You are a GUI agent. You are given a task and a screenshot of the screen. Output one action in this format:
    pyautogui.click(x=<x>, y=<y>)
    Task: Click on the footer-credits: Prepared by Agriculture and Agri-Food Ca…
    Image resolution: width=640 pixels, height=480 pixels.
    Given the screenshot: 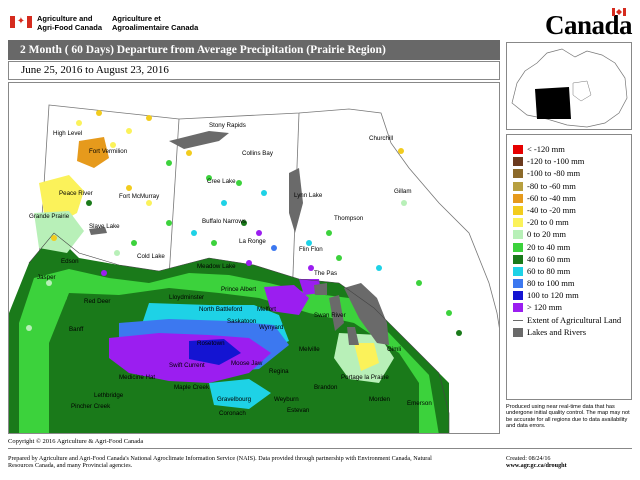 What is the action you would take?
    pyautogui.click(x=220, y=462)
    